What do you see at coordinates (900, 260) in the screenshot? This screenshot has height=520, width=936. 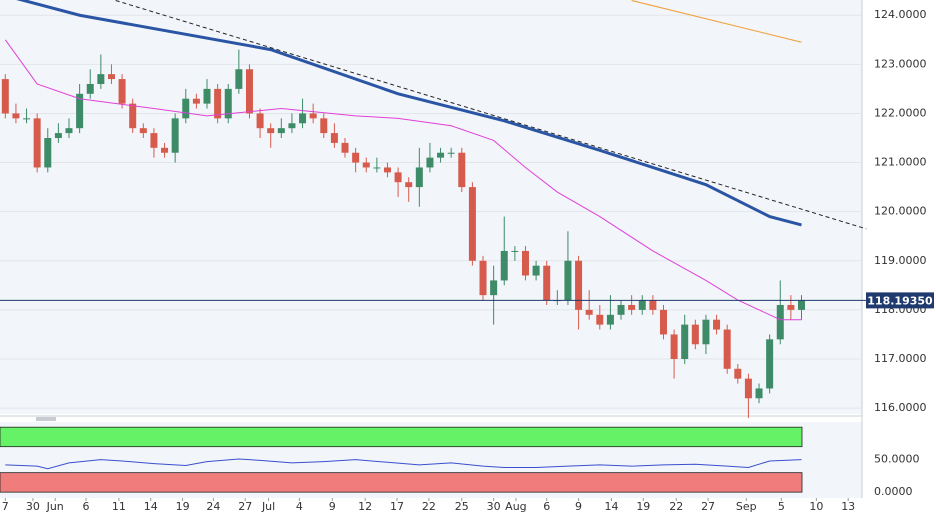 I see `y-tick-label: 119.0000` at bounding box center [900, 260].